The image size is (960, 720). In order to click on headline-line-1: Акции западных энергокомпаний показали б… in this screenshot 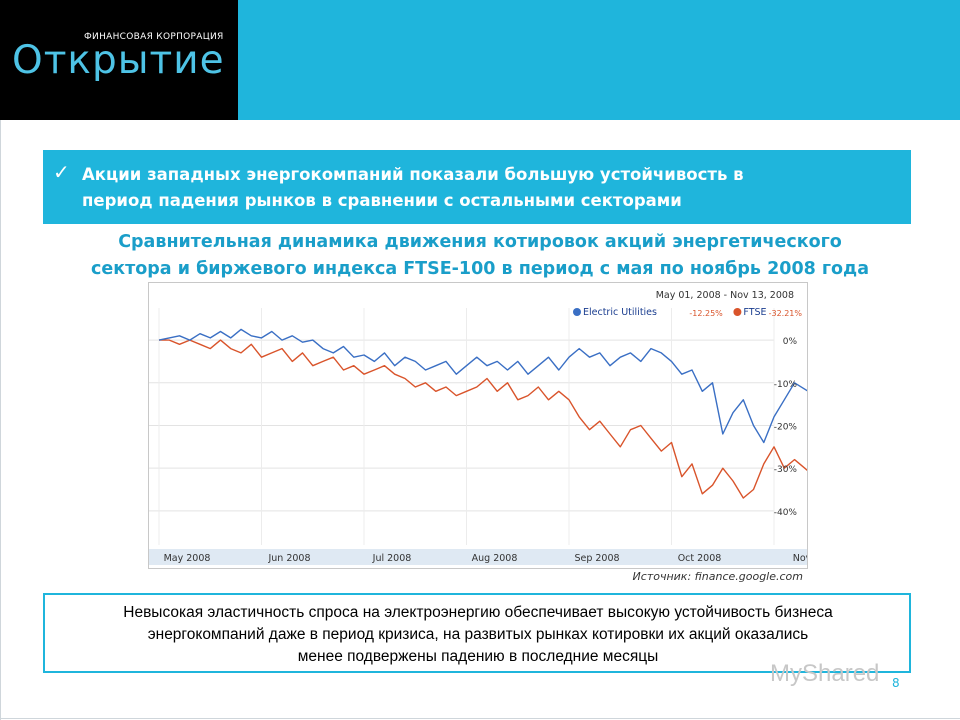, I will do `click(413, 174)`.